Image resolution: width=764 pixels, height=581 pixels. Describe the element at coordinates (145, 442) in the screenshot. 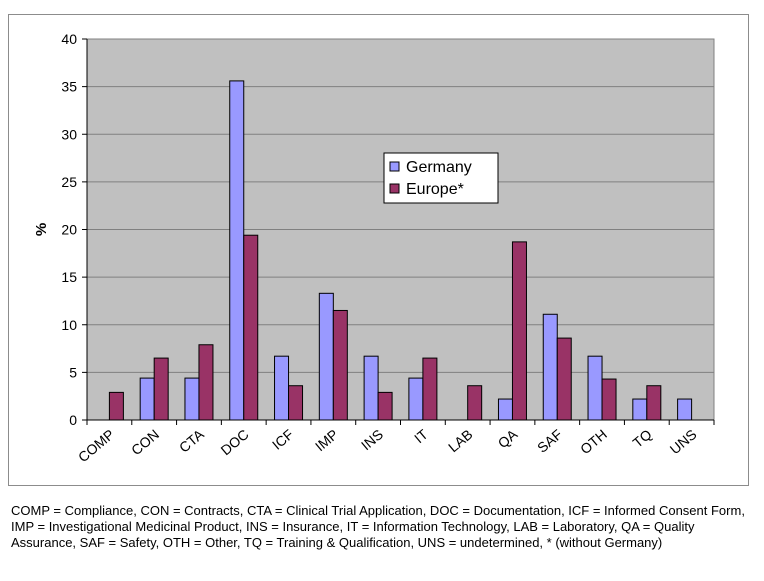

I see `x-tick-label: CON` at that location.